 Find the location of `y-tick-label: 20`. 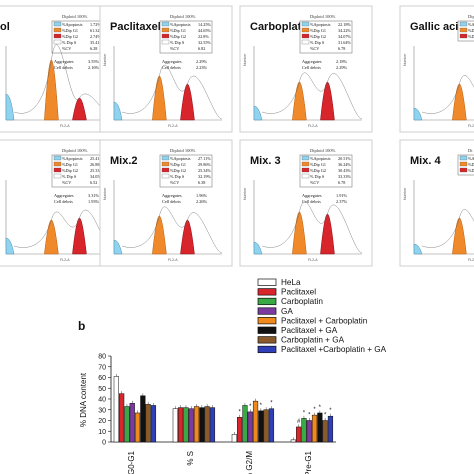

y-tick-label: 20 is located at coordinates (102, 421).